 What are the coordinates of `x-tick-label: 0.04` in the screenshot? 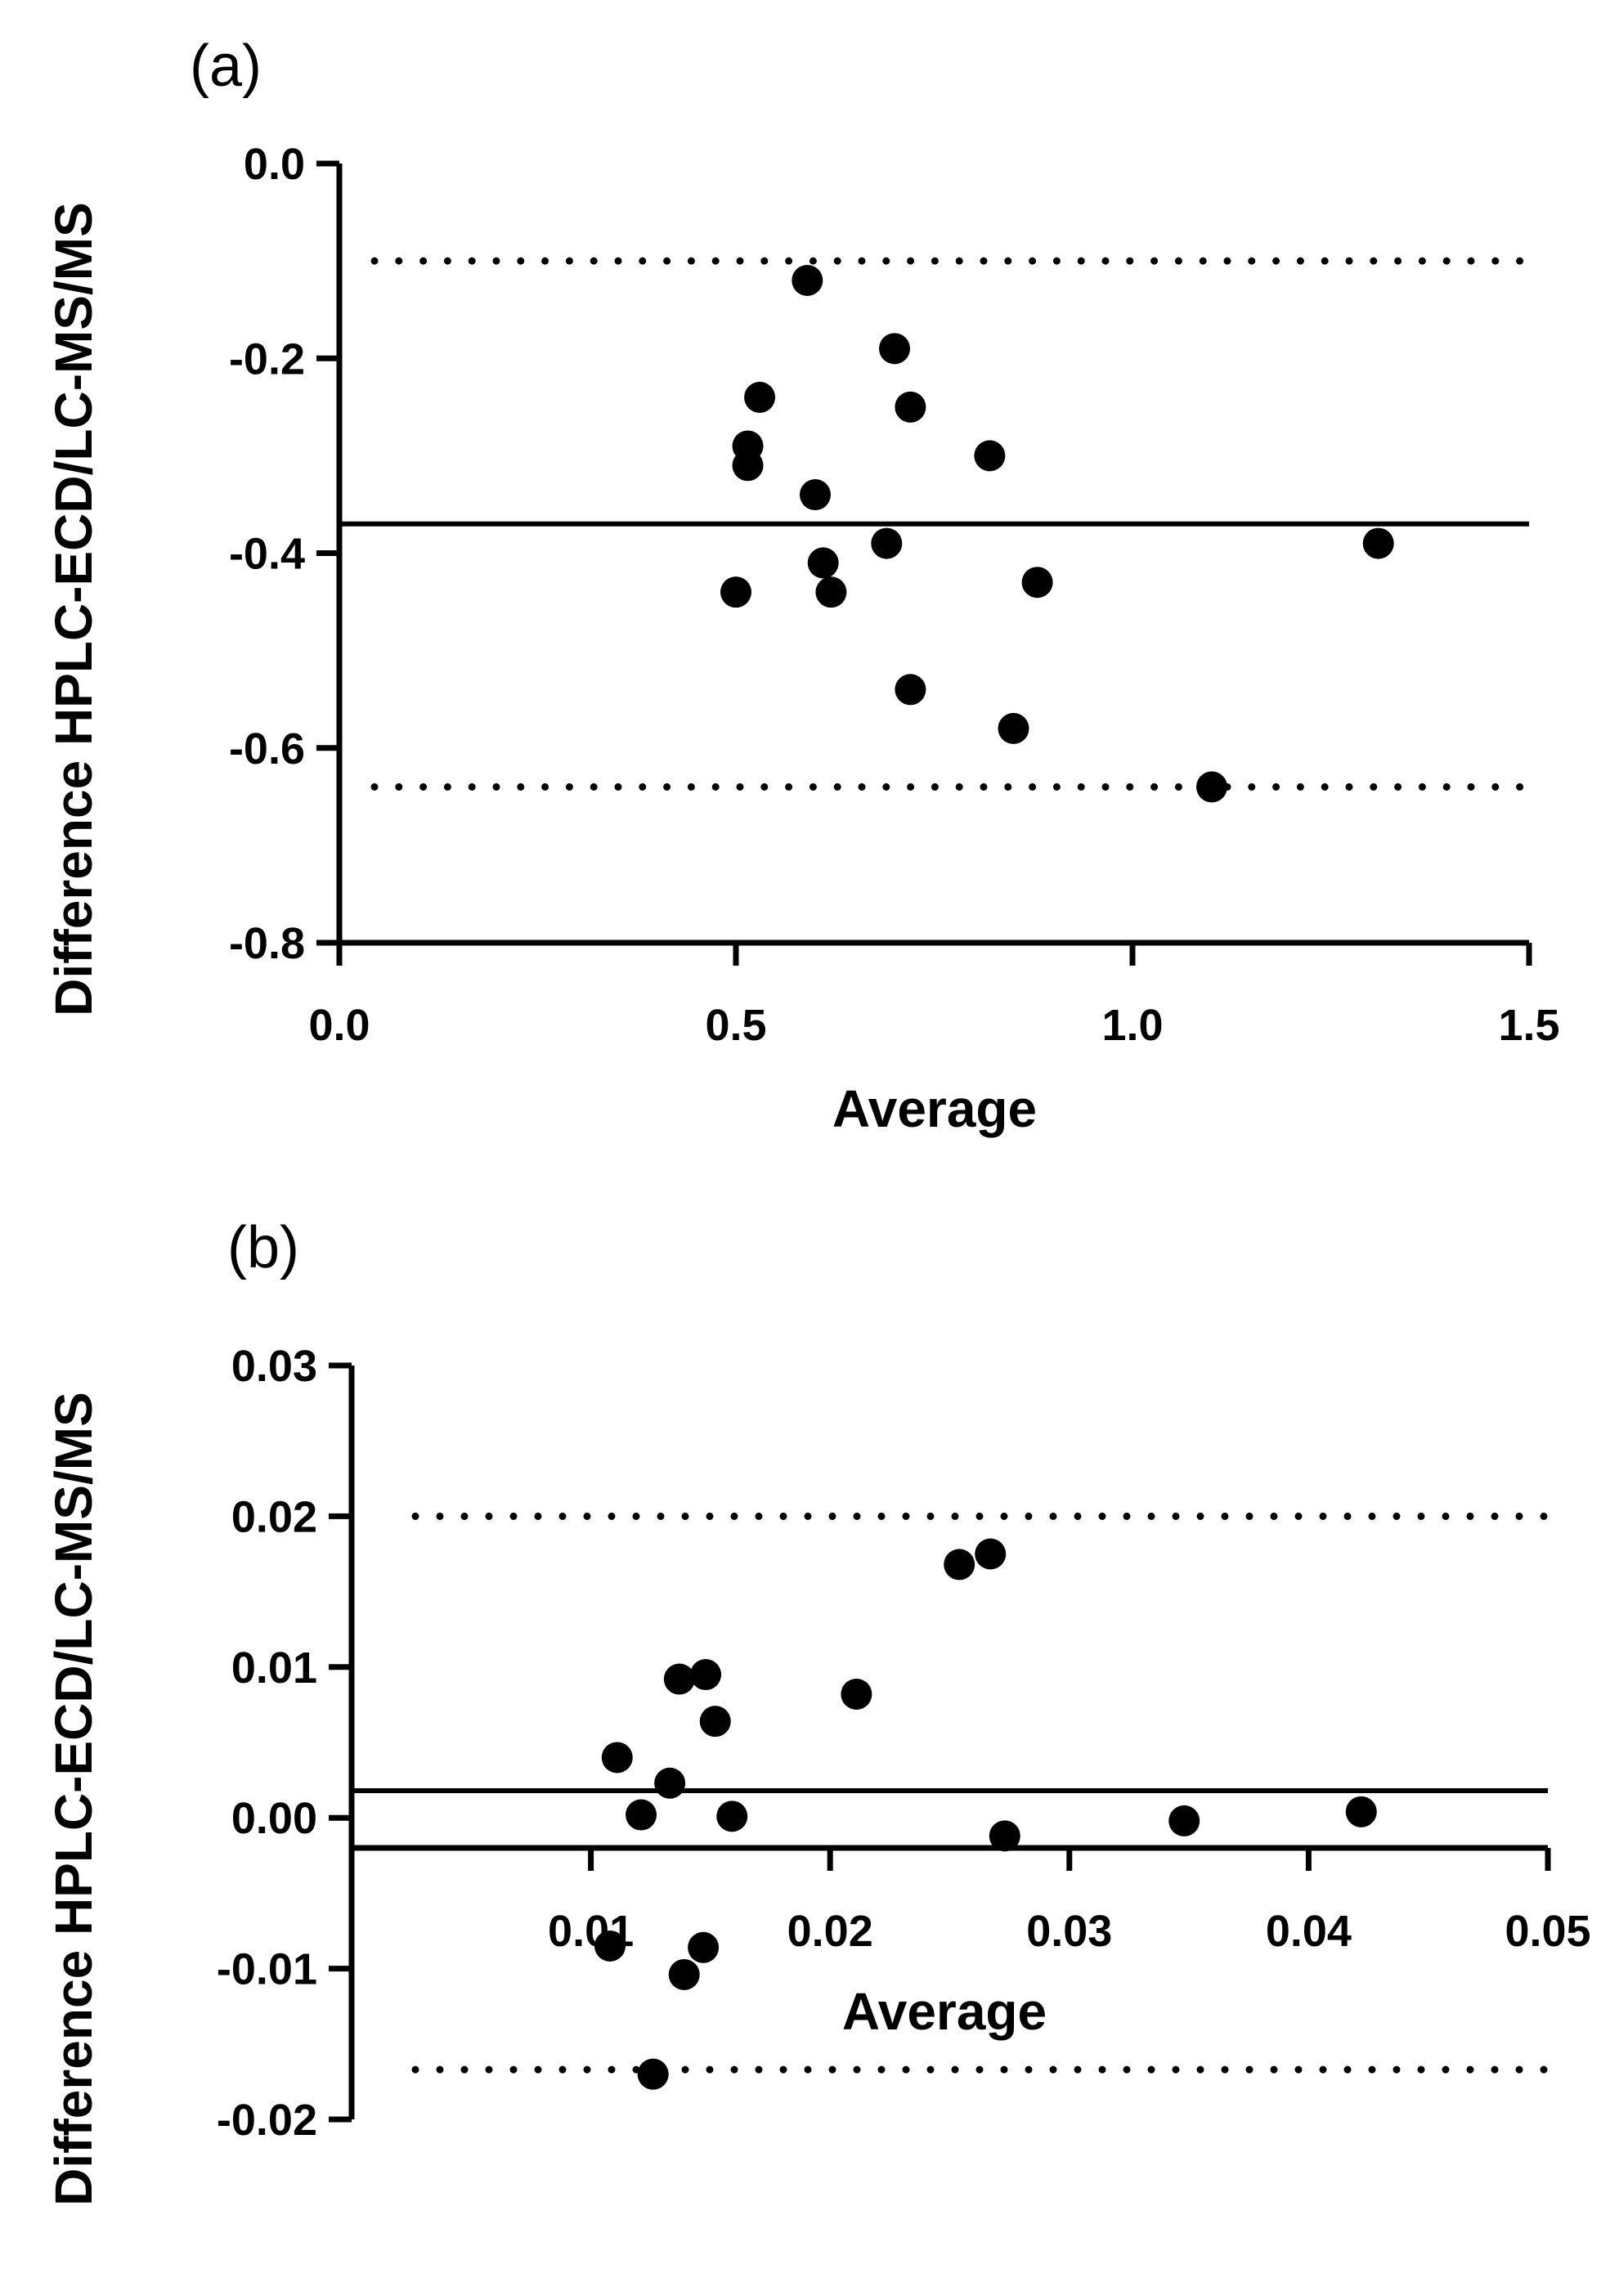 It's located at (1309, 1931).